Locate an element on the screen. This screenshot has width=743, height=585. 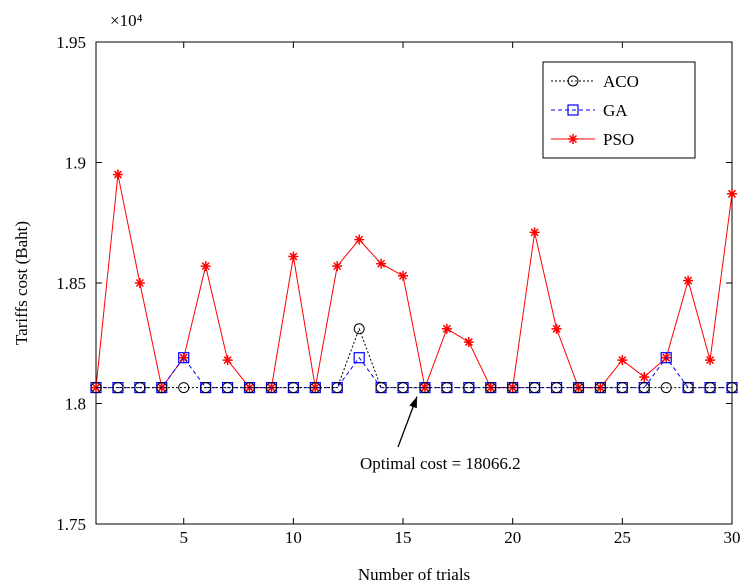
y-tick-label: 1.75 is located at coordinates (71, 524).